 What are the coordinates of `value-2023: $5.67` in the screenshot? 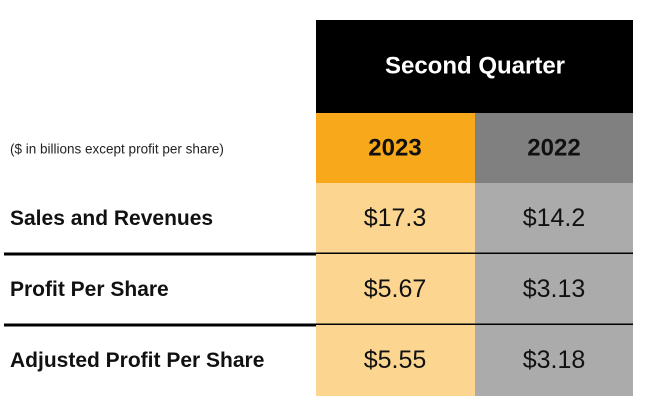 It's located at (395, 289).